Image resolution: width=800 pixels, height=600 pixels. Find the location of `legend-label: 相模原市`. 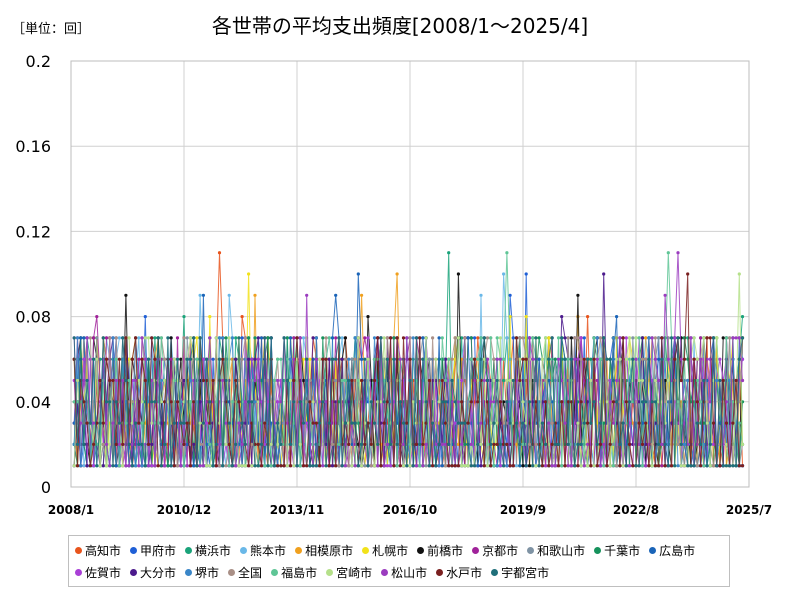

legend-label: 相模原市 is located at coordinates (329, 550).